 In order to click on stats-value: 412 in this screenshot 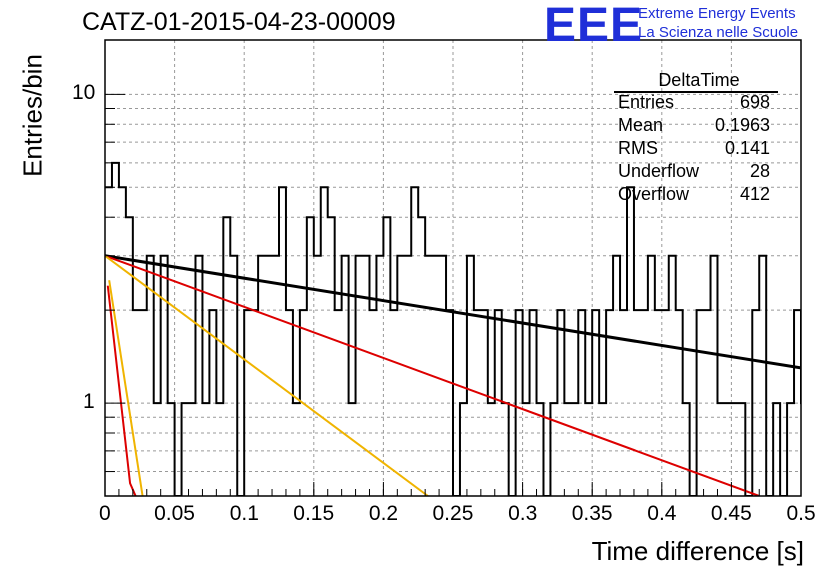, I will do `click(754, 194)`.